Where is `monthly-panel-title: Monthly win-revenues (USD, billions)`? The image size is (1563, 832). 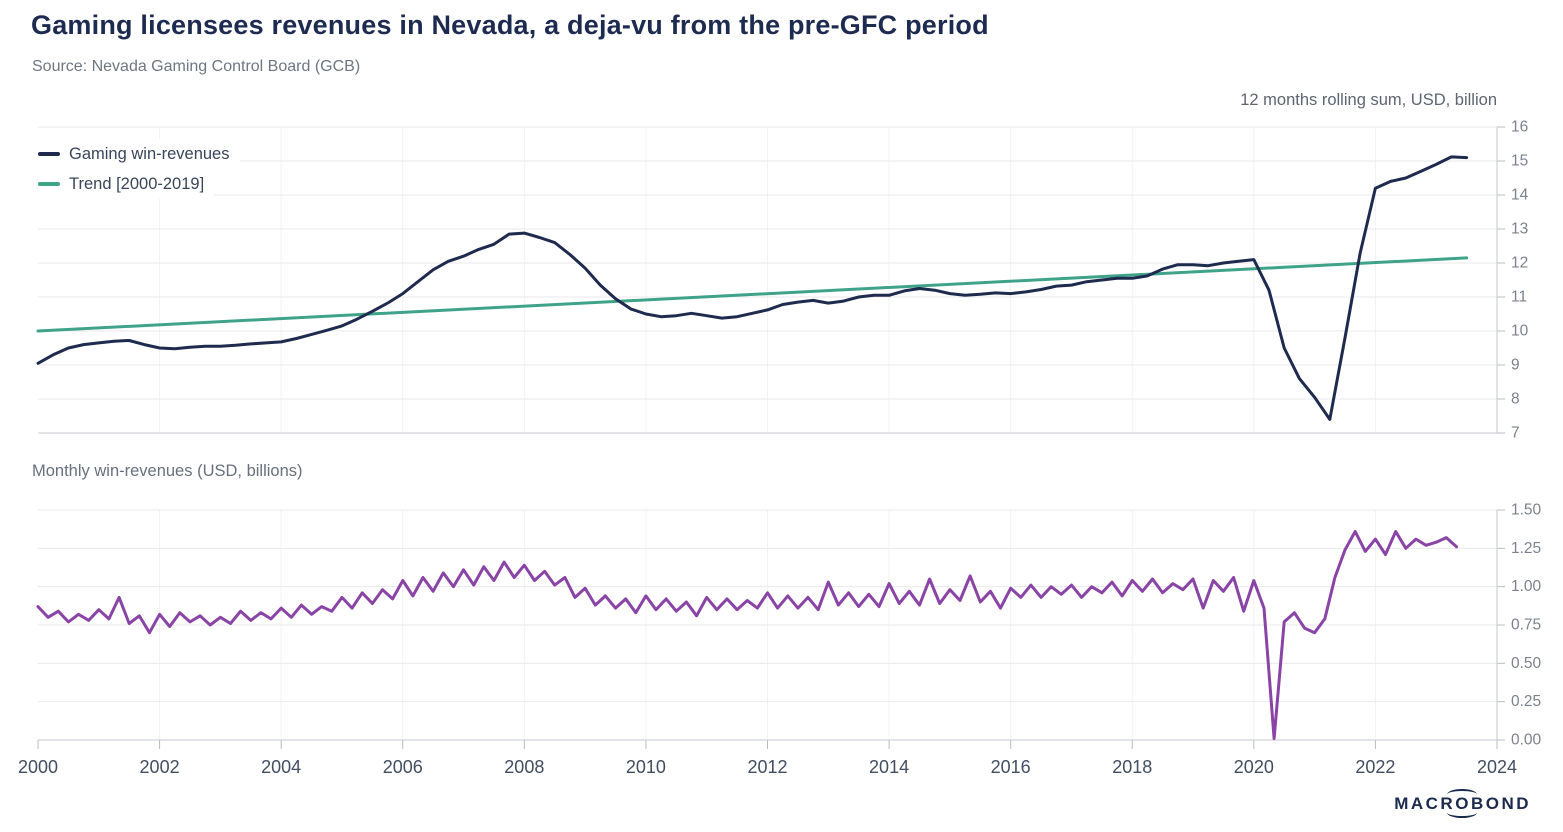
monthly-panel-title: Monthly win-revenues (USD, billions) is located at coordinates (167, 471).